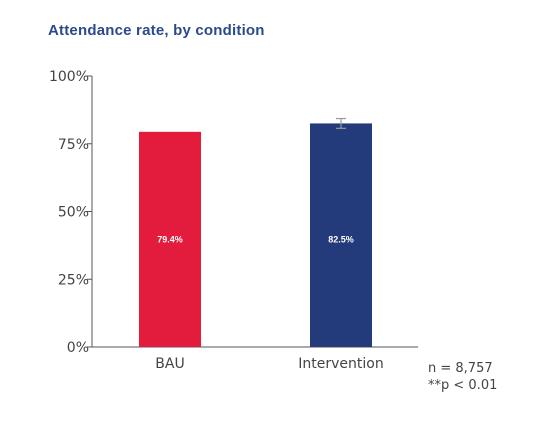 The image size is (540, 439). I want to click on sample-size-note: n = 8,757, so click(460, 368).